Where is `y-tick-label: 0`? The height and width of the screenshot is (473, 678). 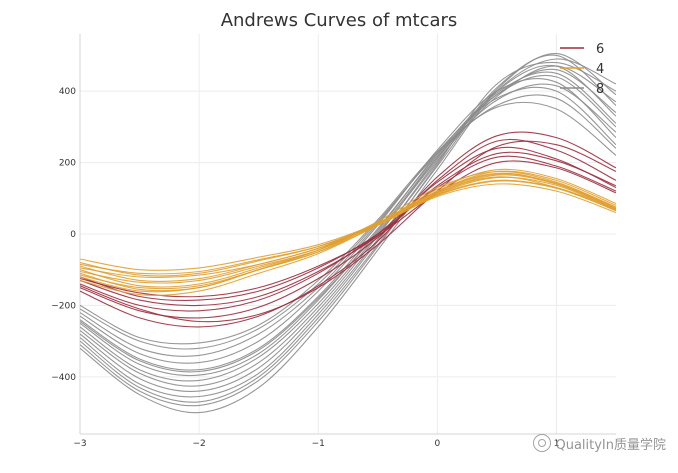 y-tick-label: 0 is located at coordinates (73, 235).